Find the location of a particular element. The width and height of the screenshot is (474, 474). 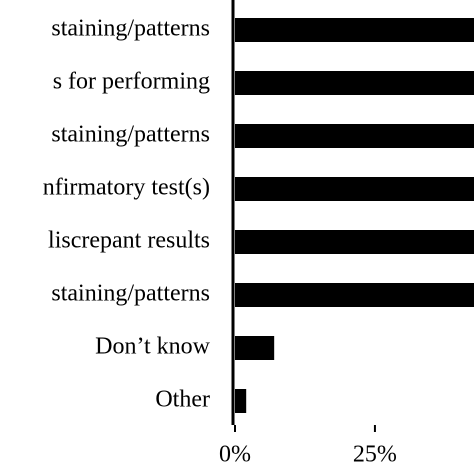

y-tick-label: Don’t know is located at coordinates (153, 347).